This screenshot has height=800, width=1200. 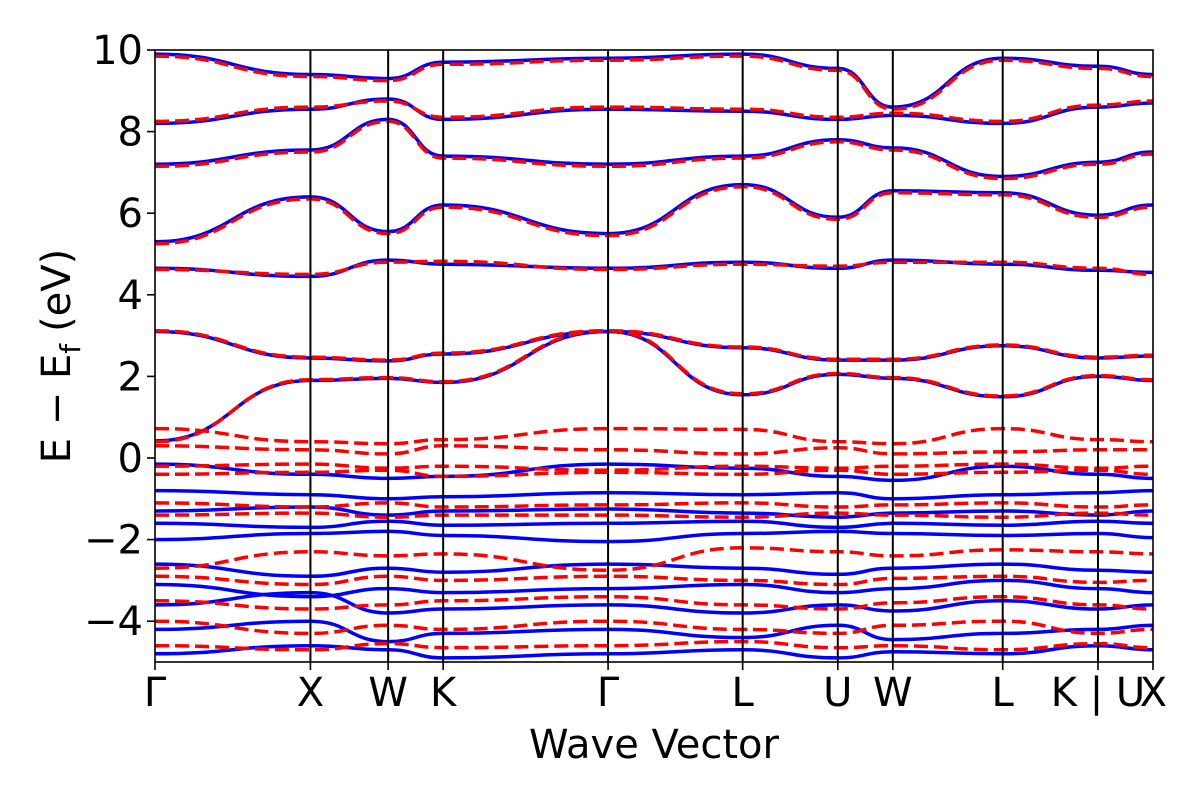 I want to click on y-axis-label-unit: (eV), so click(x=57, y=290).